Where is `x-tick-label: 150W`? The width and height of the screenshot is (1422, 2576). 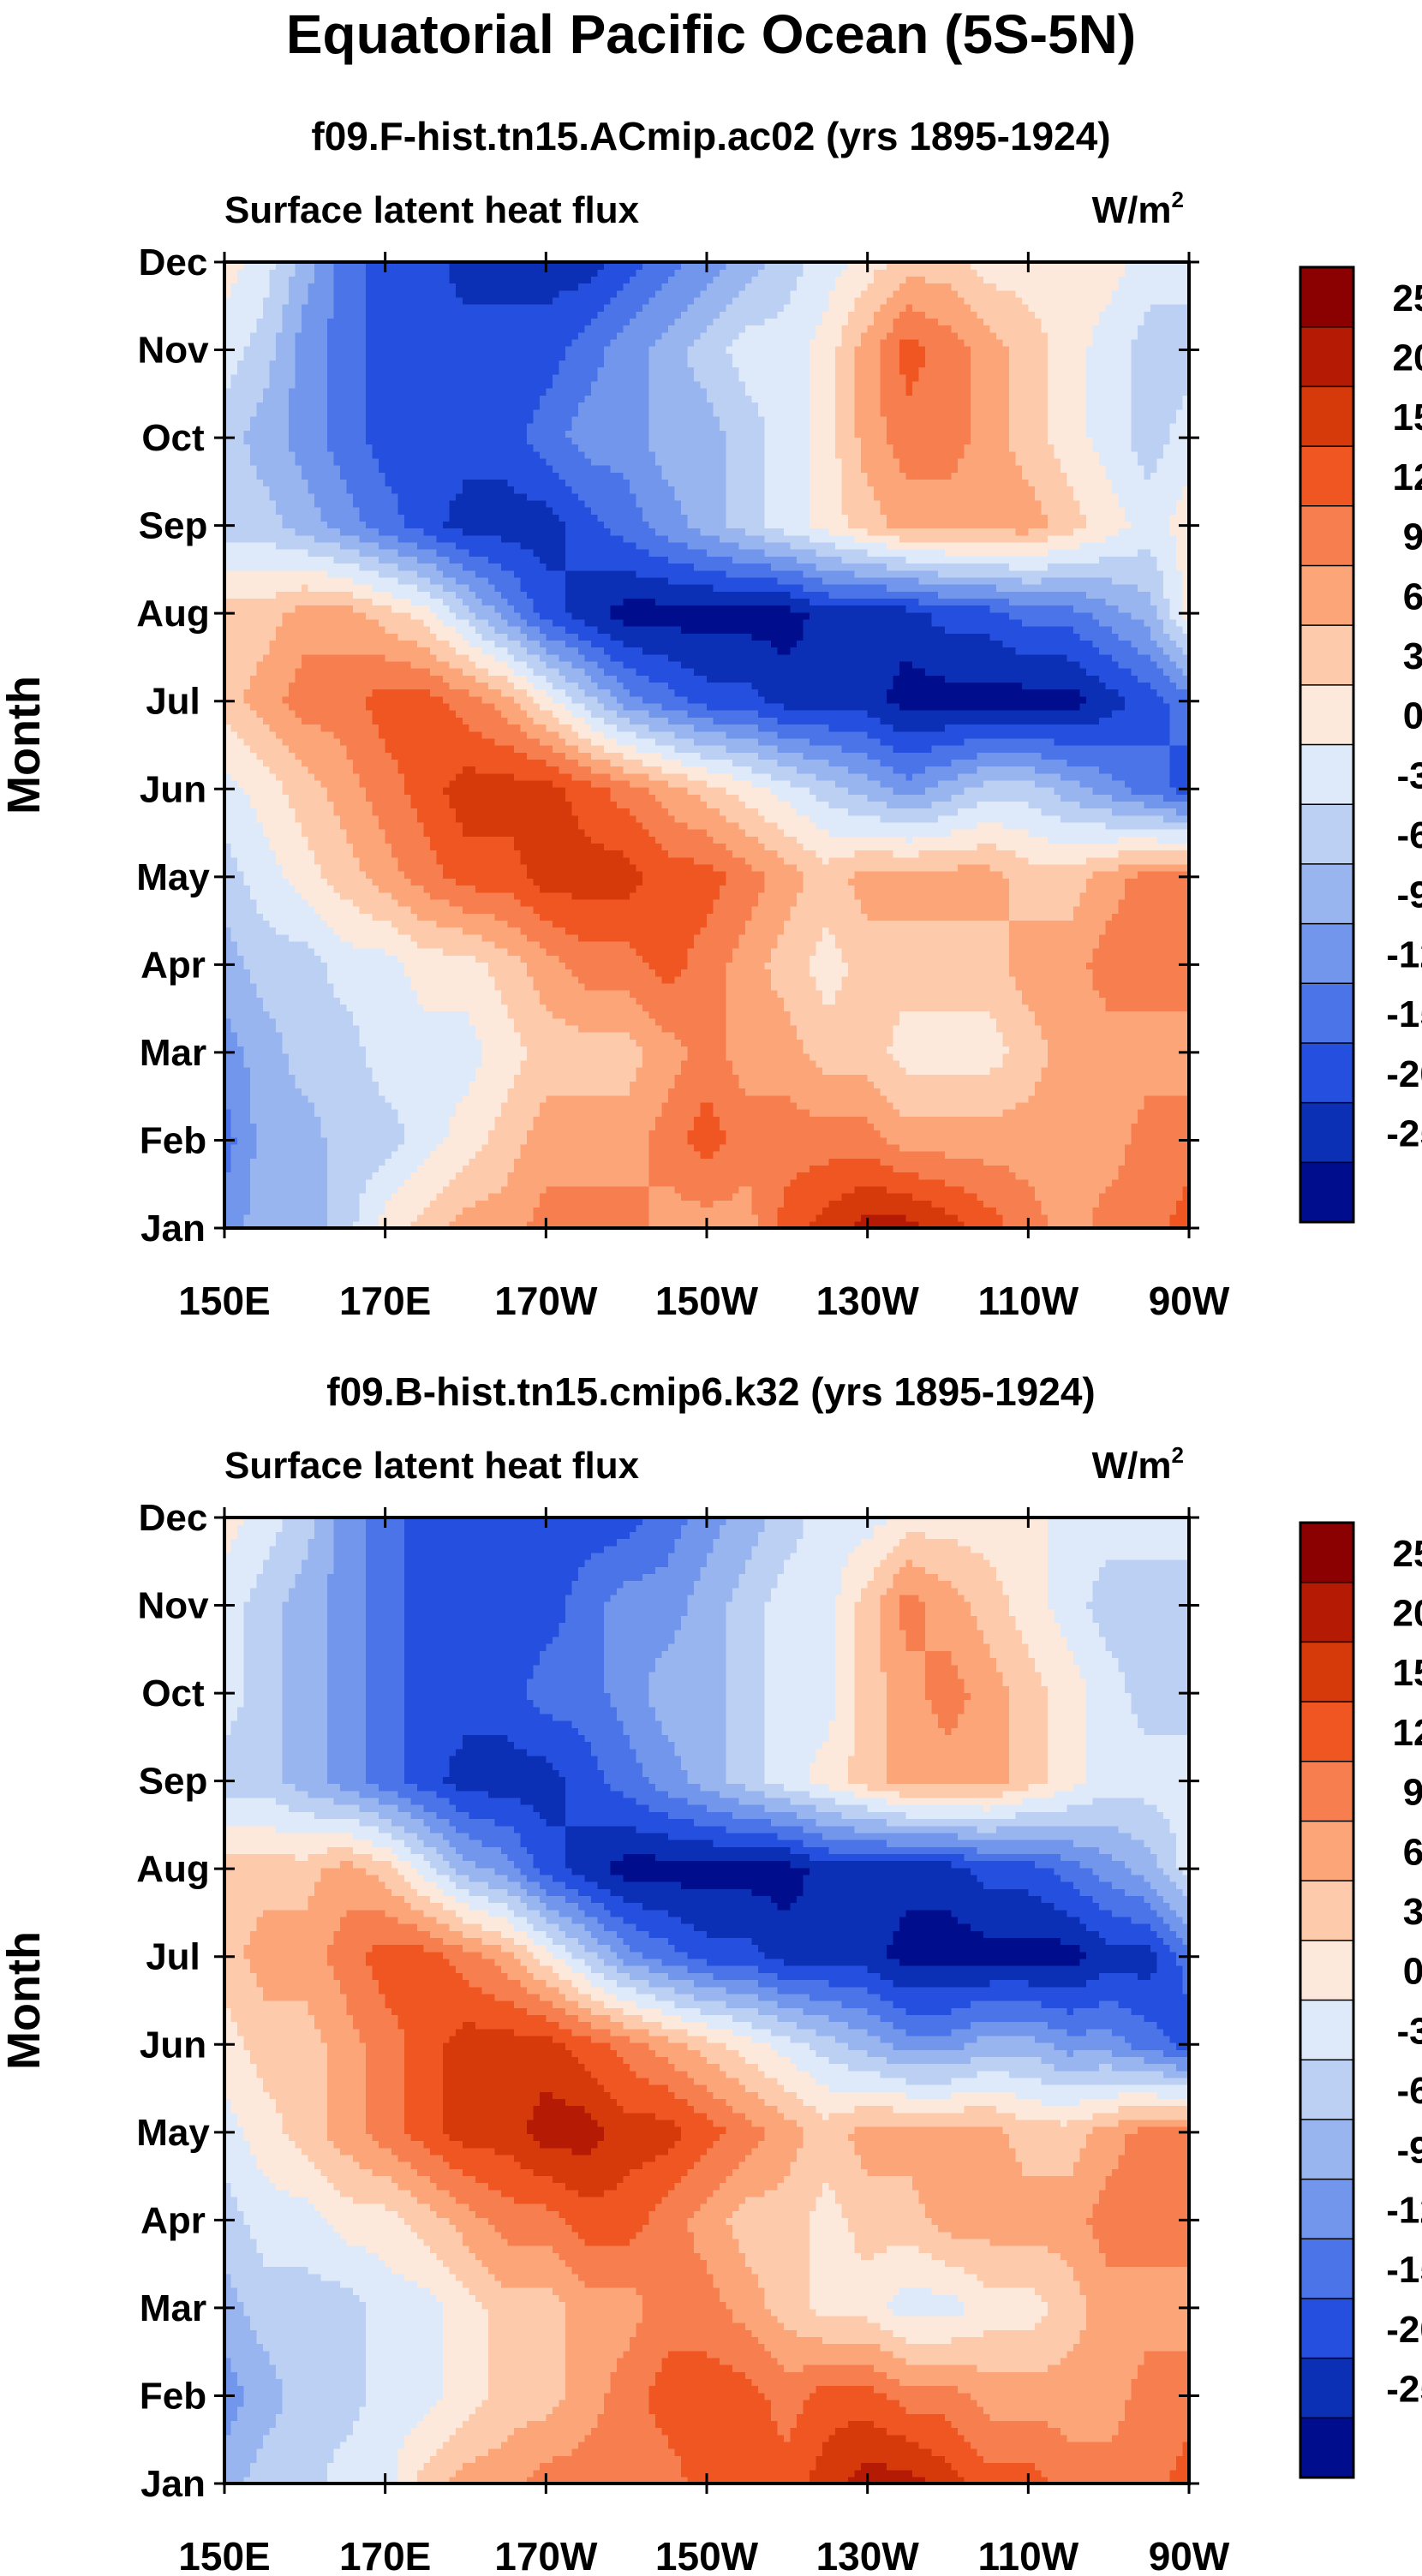
x-tick-label: 150W is located at coordinates (707, 2555).